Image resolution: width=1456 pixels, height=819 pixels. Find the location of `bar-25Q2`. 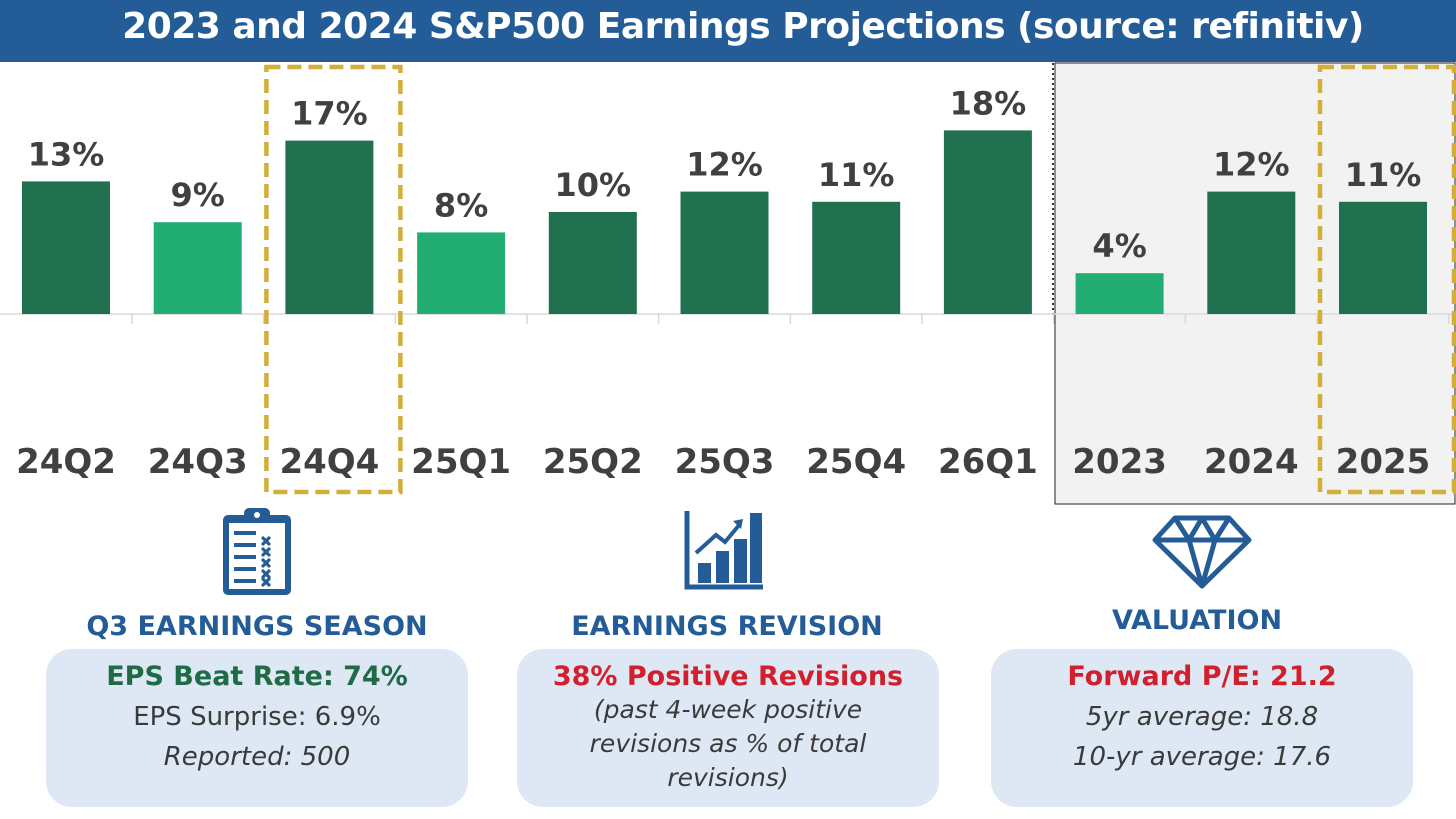

bar-25Q2 is located at coordinates (592, 263).